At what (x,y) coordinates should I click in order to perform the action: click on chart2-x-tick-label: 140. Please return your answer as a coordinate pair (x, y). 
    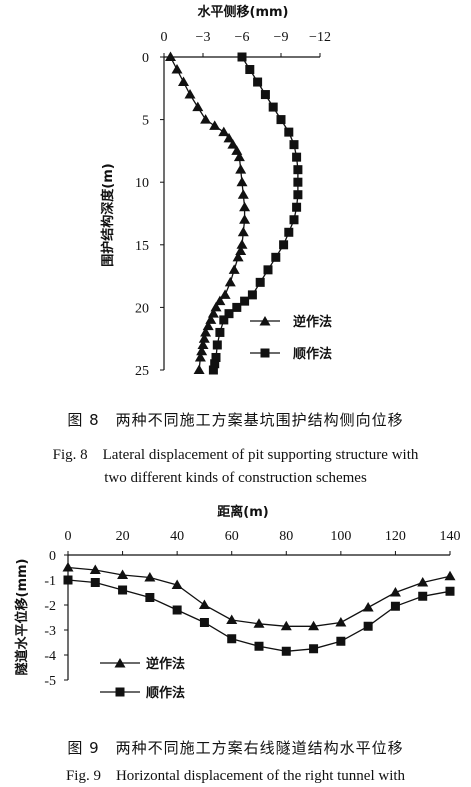
    Looking at the image, I should click on (450, 536).